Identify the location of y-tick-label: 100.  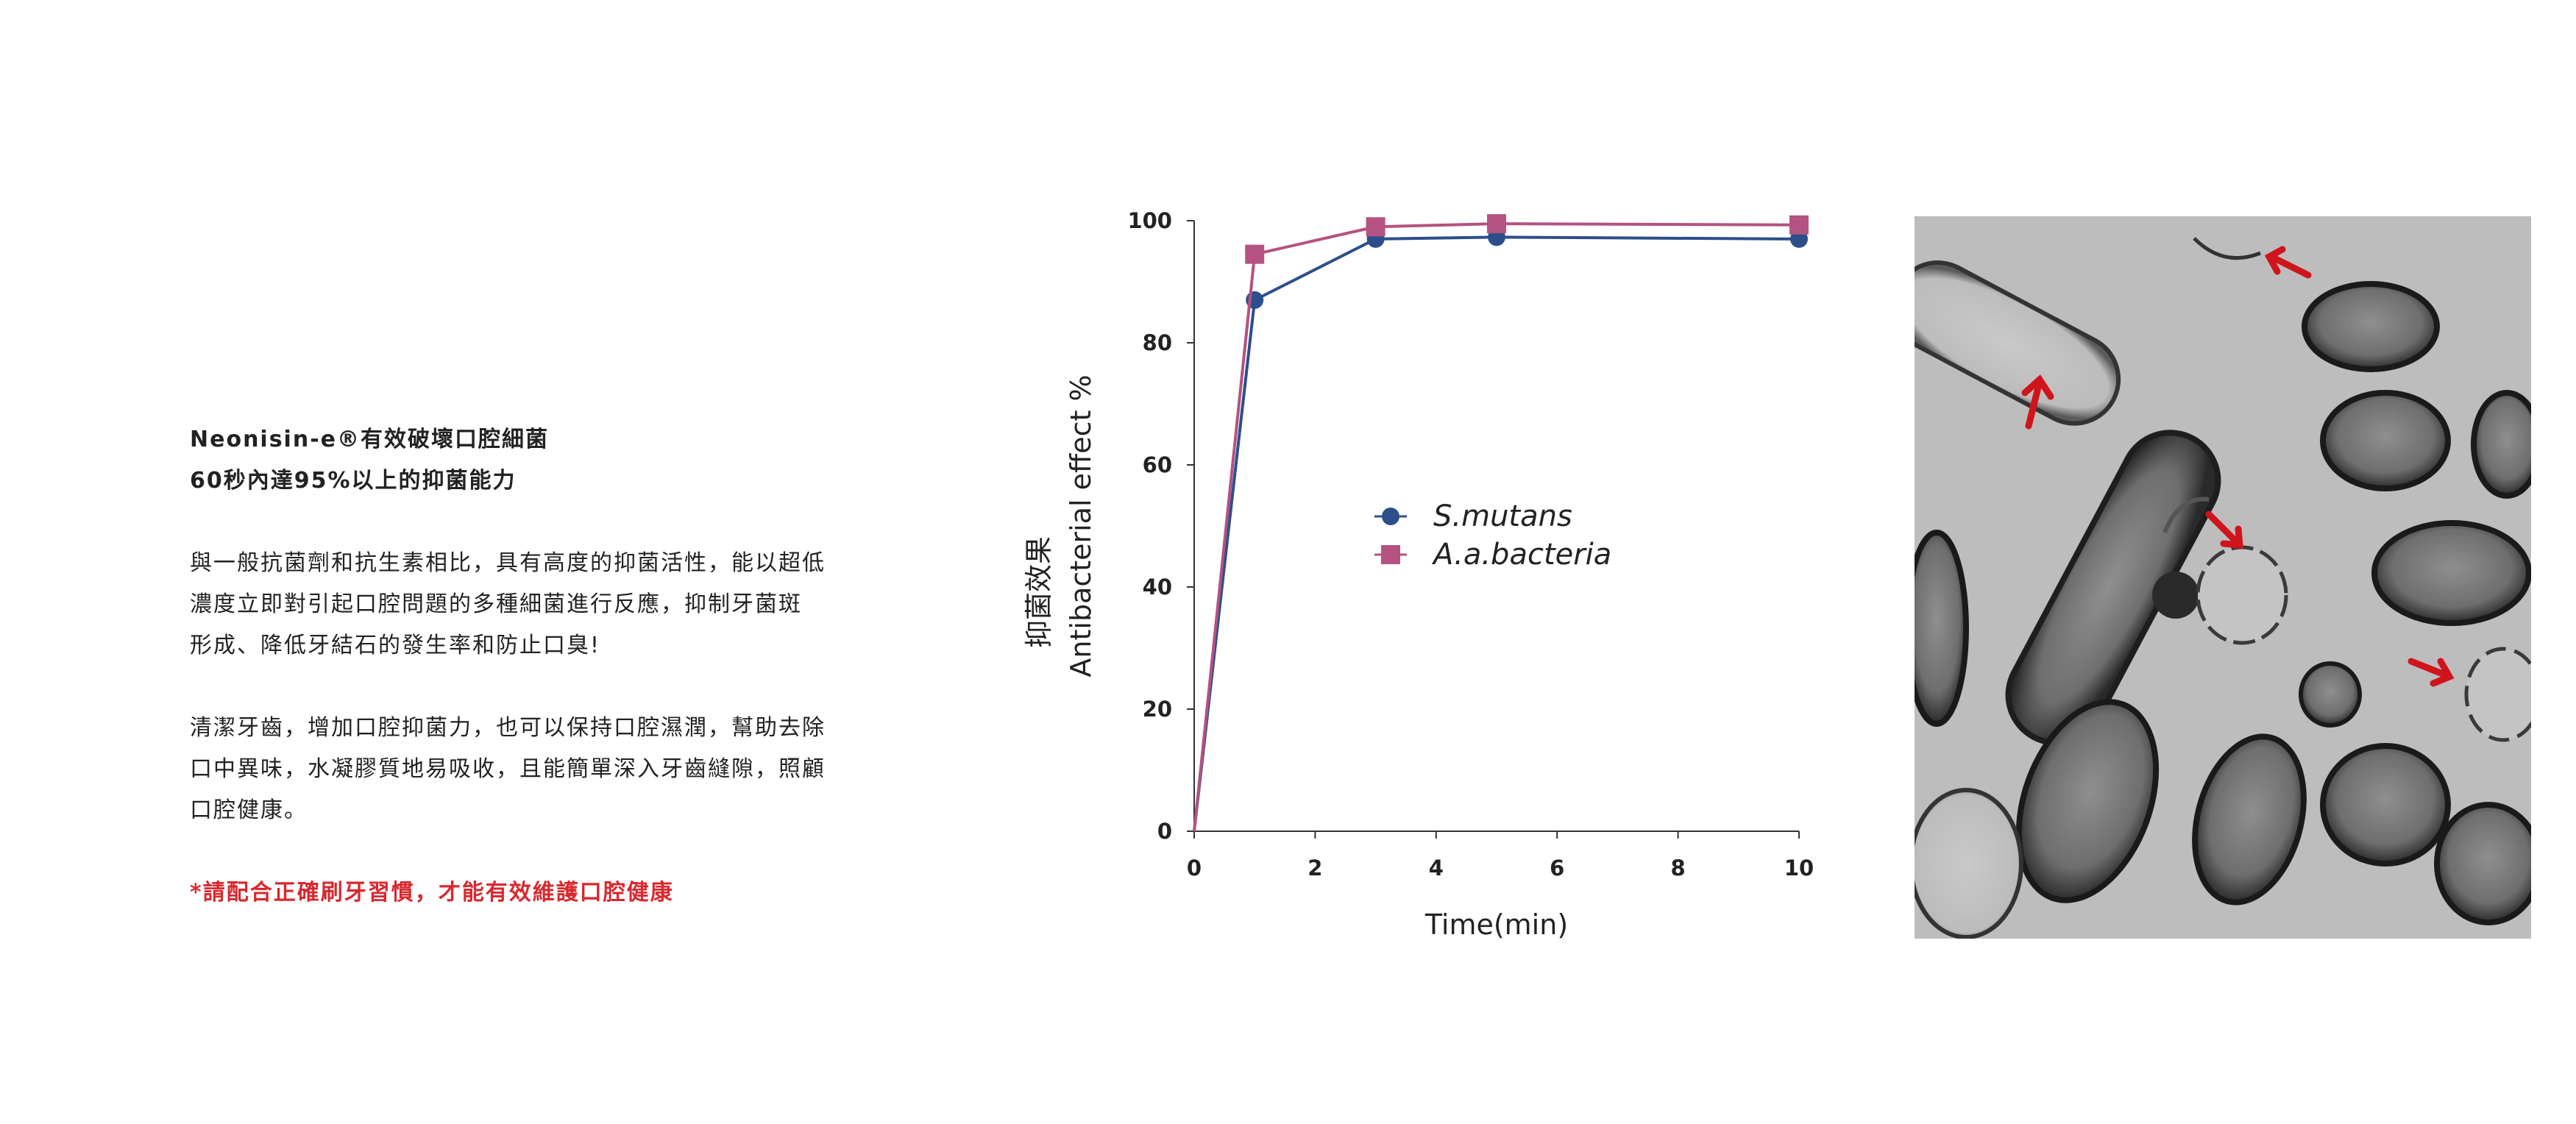
(1149, 220).